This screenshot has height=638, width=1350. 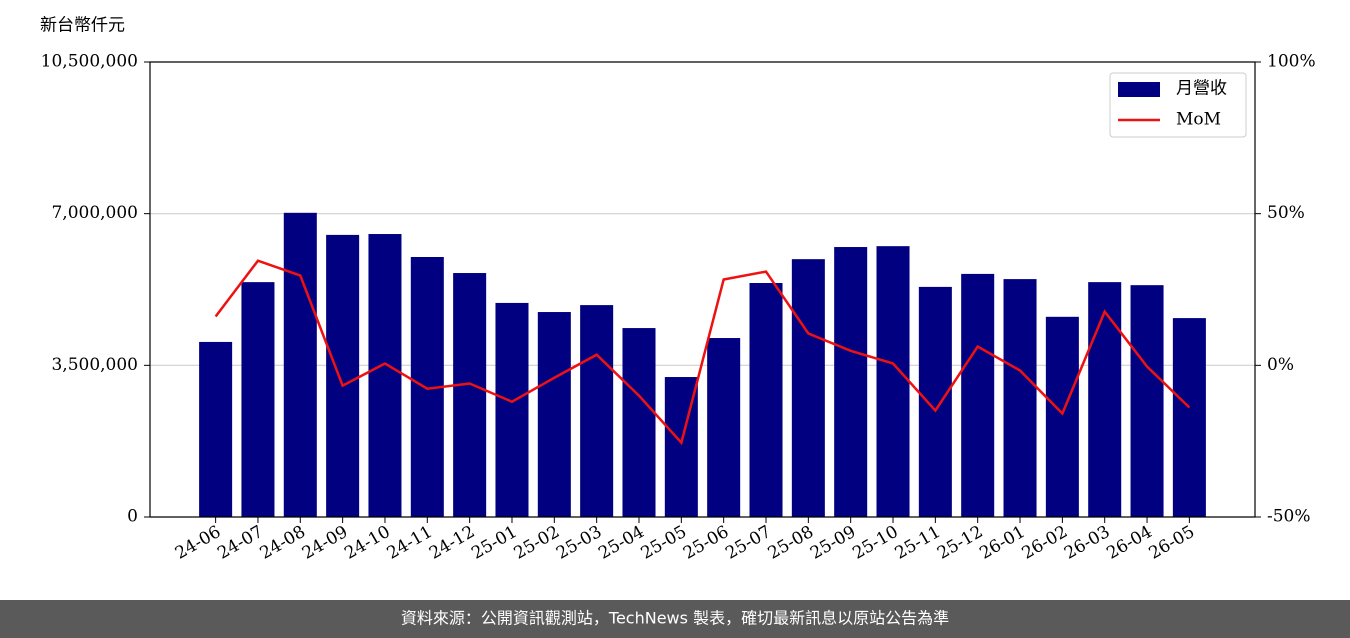 What do you see at coordinates (198, 543) in the screenshot?
I see `x-tick-label: 24-06` at bounding box center [198, 543].